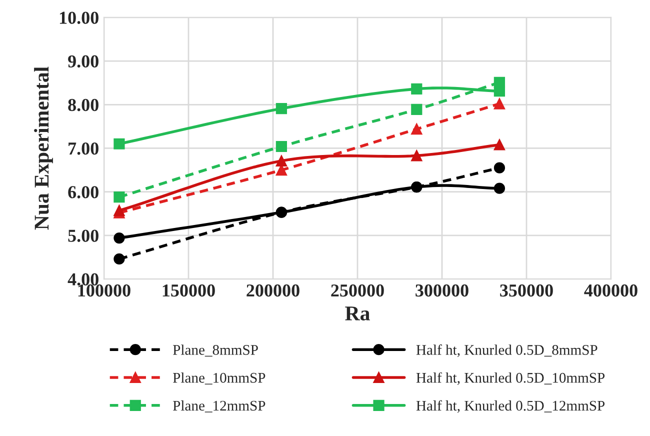  Describe the element at coordinates (104, 290) in the screenshot. I see `x-tick-label: 100000` at that location.